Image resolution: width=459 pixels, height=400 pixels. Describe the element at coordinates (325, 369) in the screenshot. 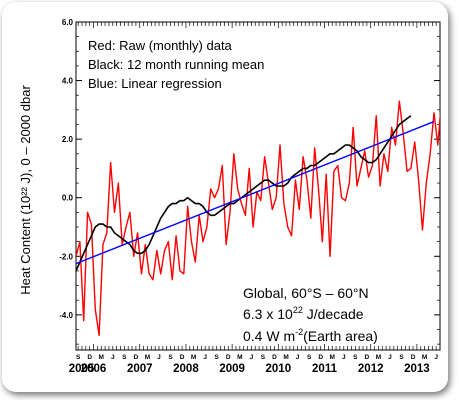

I see `x-year-label: 2011` at that location.